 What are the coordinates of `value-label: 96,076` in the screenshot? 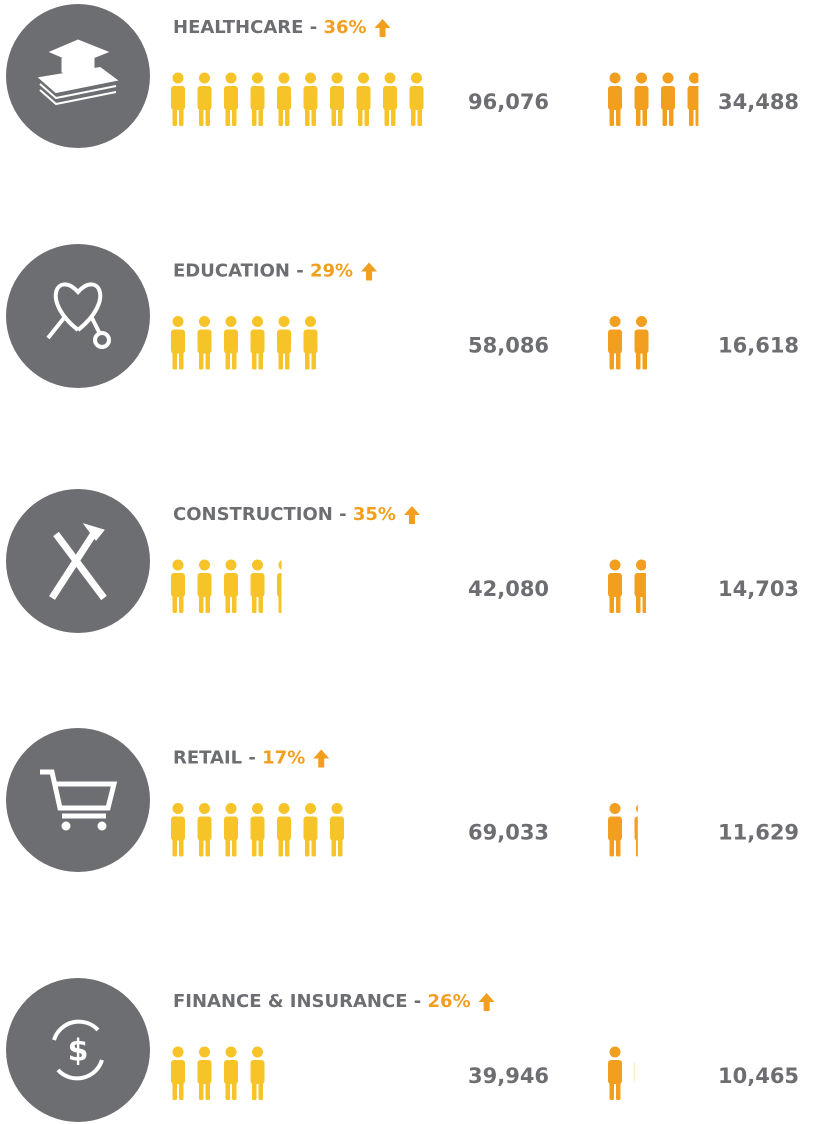 It's located at (508, 102).